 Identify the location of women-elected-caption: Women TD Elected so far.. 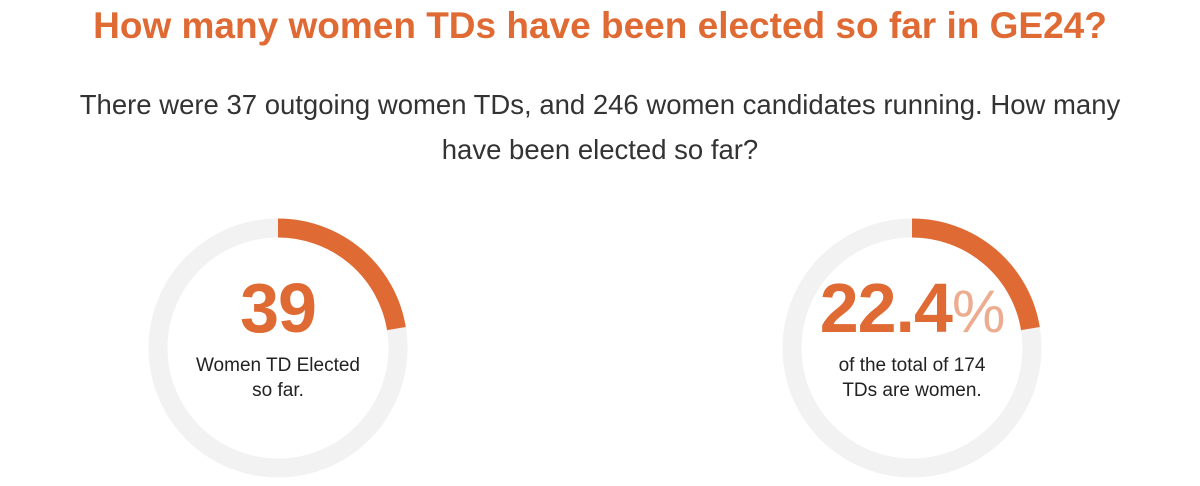
(278, 378).